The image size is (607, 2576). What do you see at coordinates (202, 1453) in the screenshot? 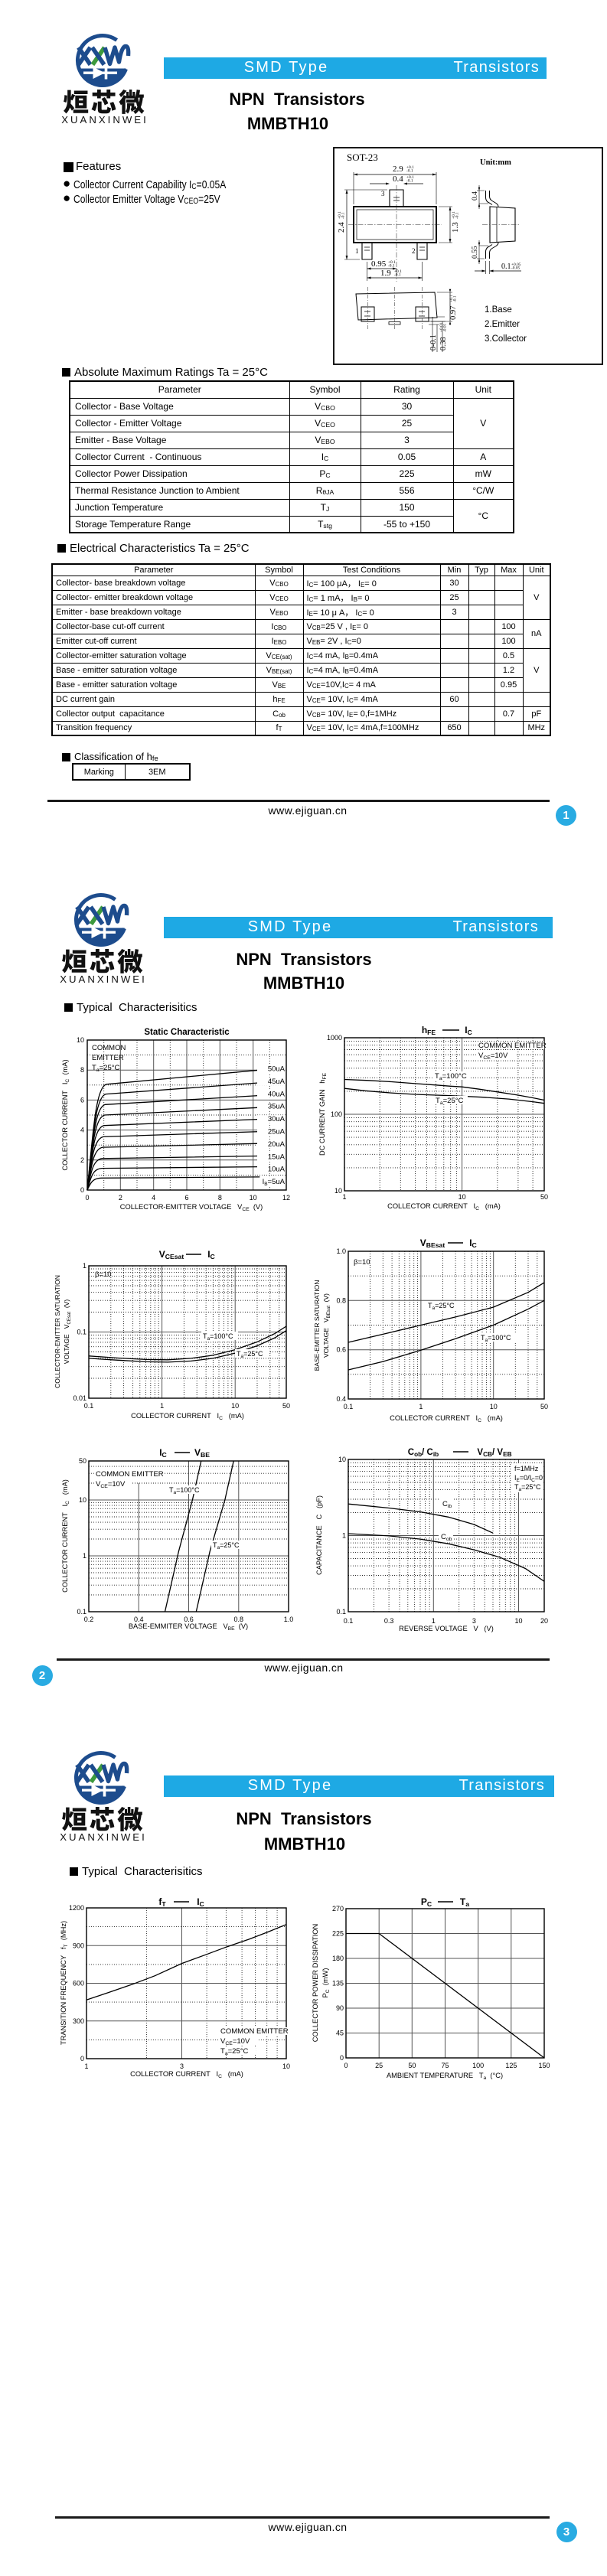
I see `svg-text: VBE​` at bounding box center [202, 1453].